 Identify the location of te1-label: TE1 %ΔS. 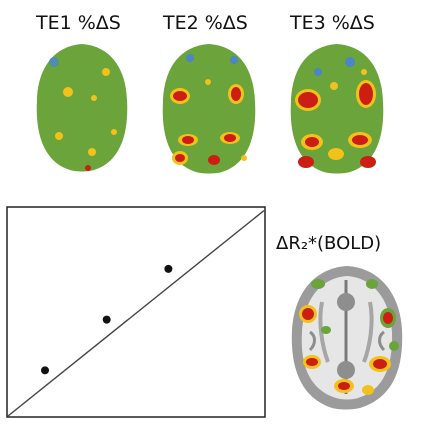
(78, 23).